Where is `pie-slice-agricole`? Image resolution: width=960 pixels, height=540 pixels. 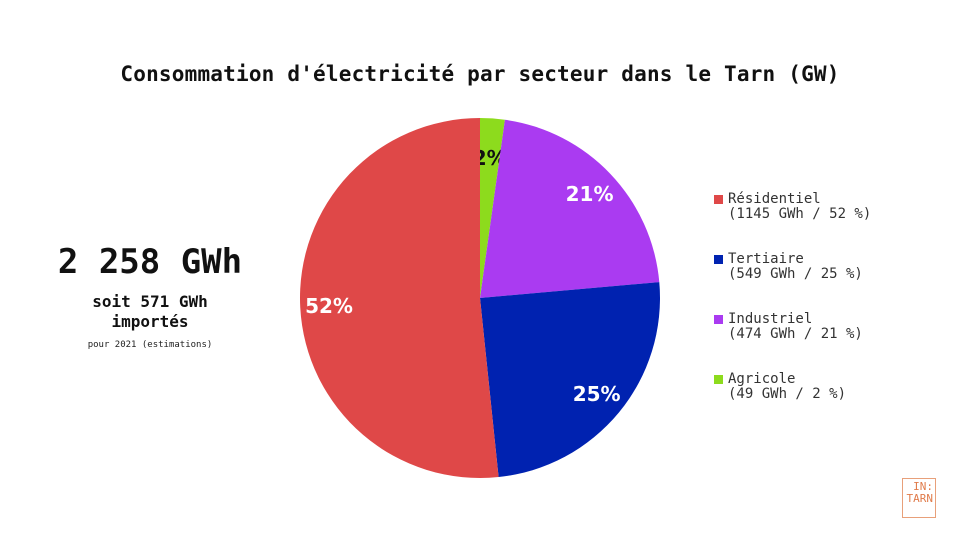 pie-slice-agricole is located at coordinates (492, 208).